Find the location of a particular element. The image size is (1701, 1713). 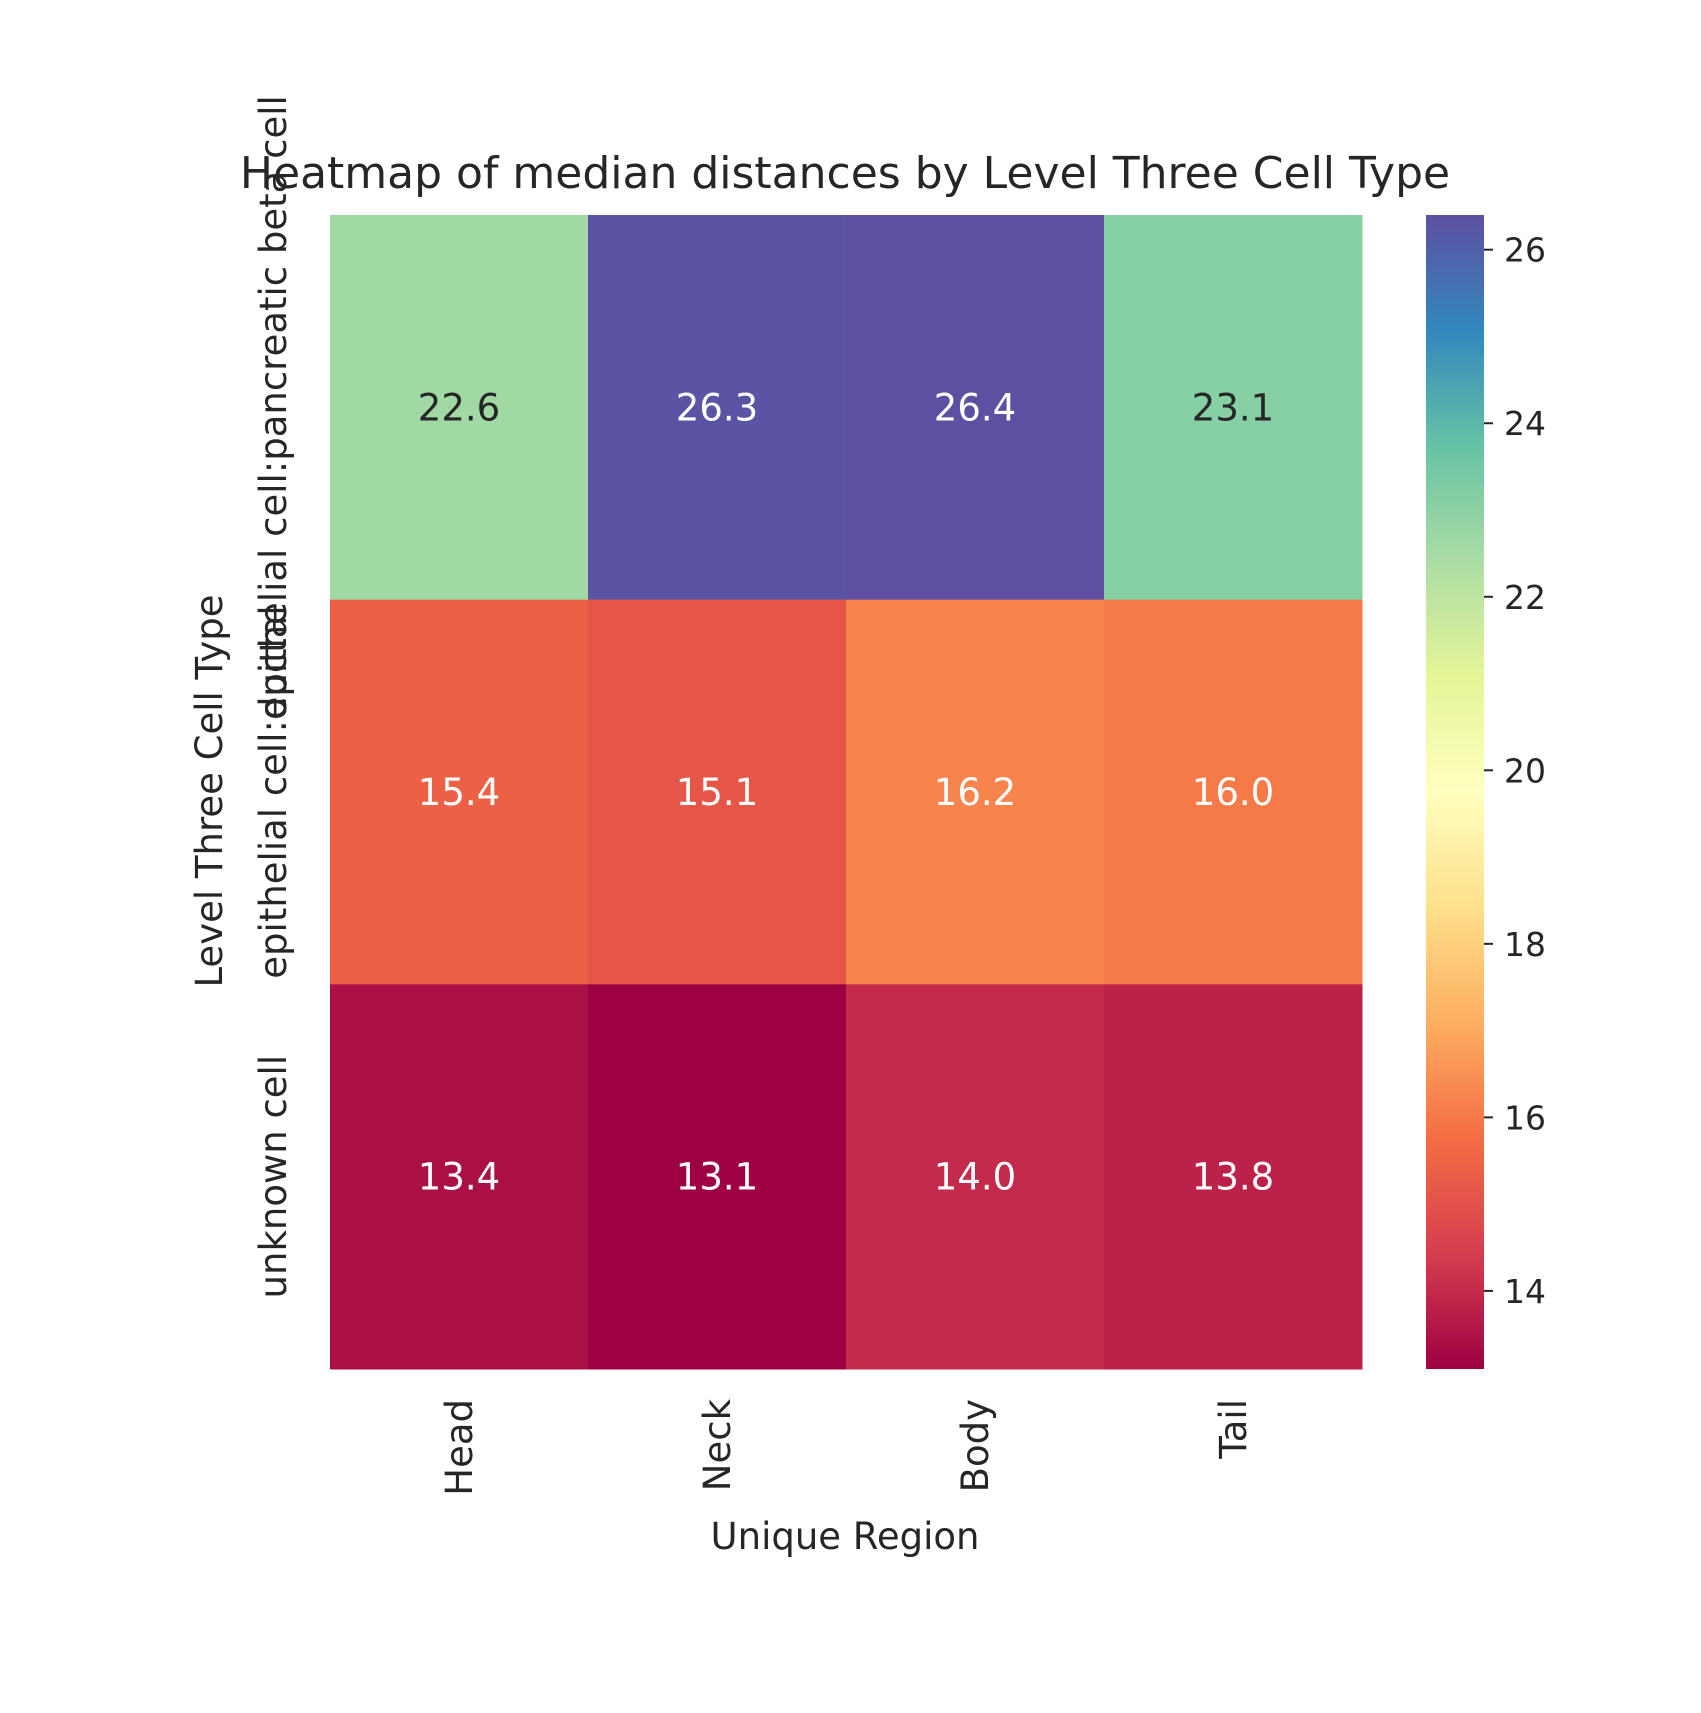

cell-value-label: 15.4 is located at coordinates (459, 792).